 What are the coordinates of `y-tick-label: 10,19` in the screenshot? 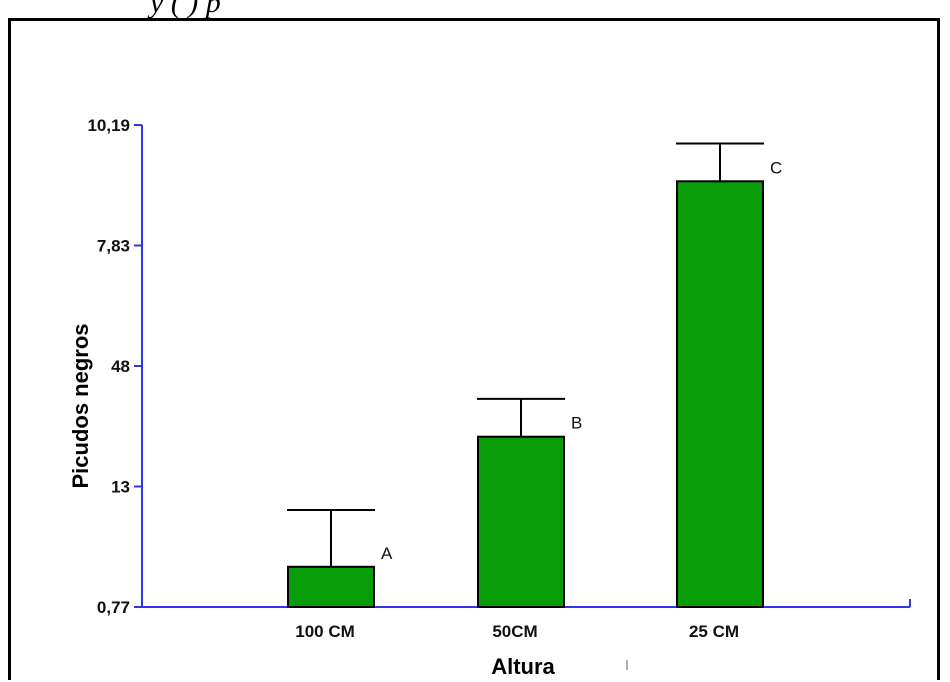 It's located at (108, 125).